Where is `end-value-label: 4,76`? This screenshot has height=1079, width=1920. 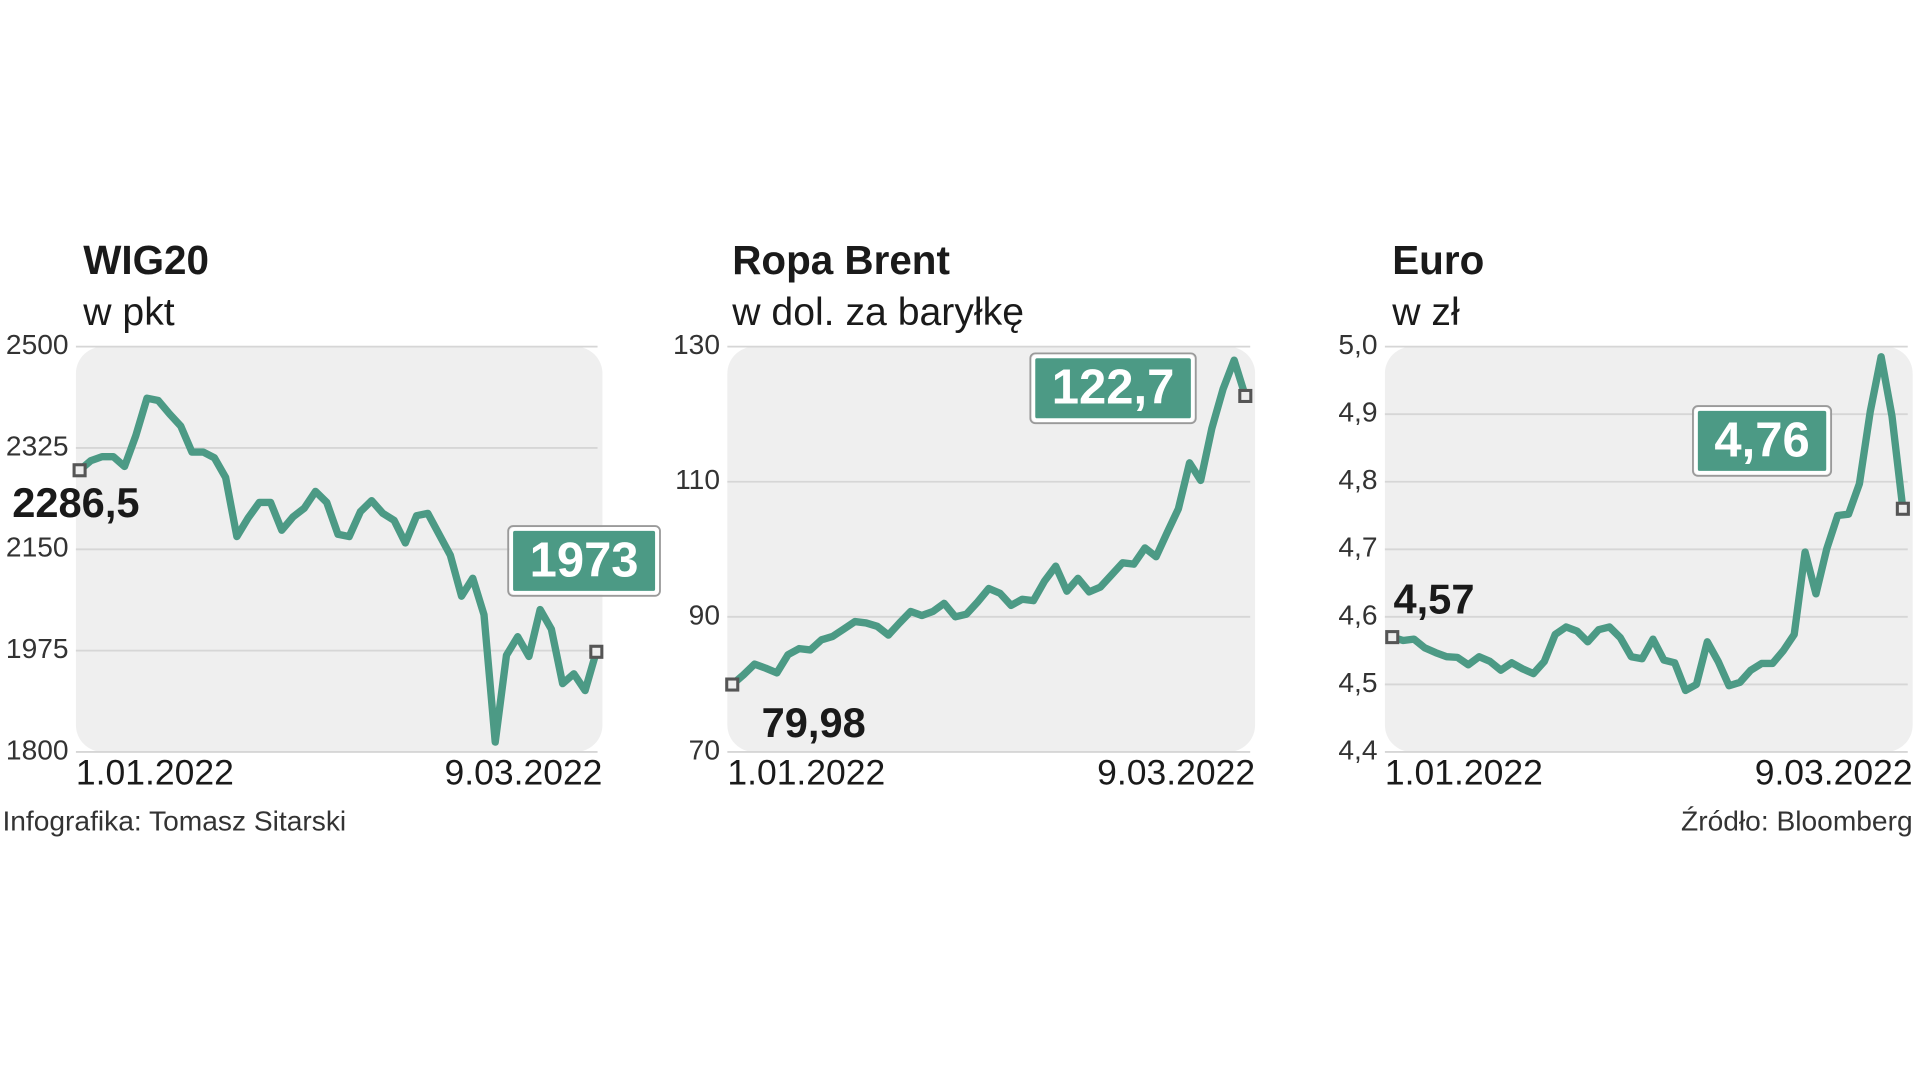
end-value-label: 4,76 is located at coordinates (1761, 440).